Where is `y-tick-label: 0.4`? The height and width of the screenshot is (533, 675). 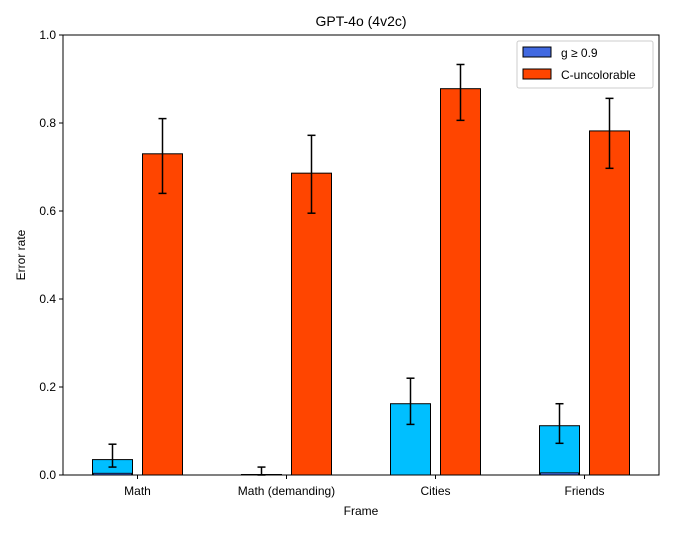 y-tick-label: 0.4 is located at coordinates (47, 299).